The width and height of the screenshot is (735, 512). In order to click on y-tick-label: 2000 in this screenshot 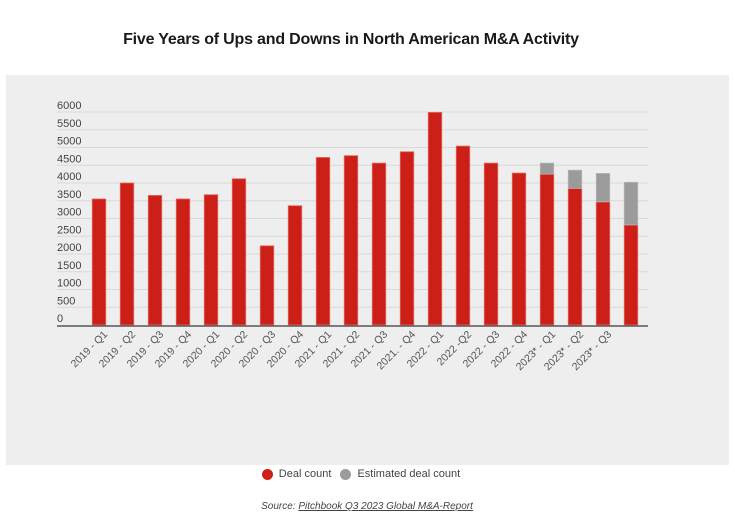, I will do `click(69, 248)`.